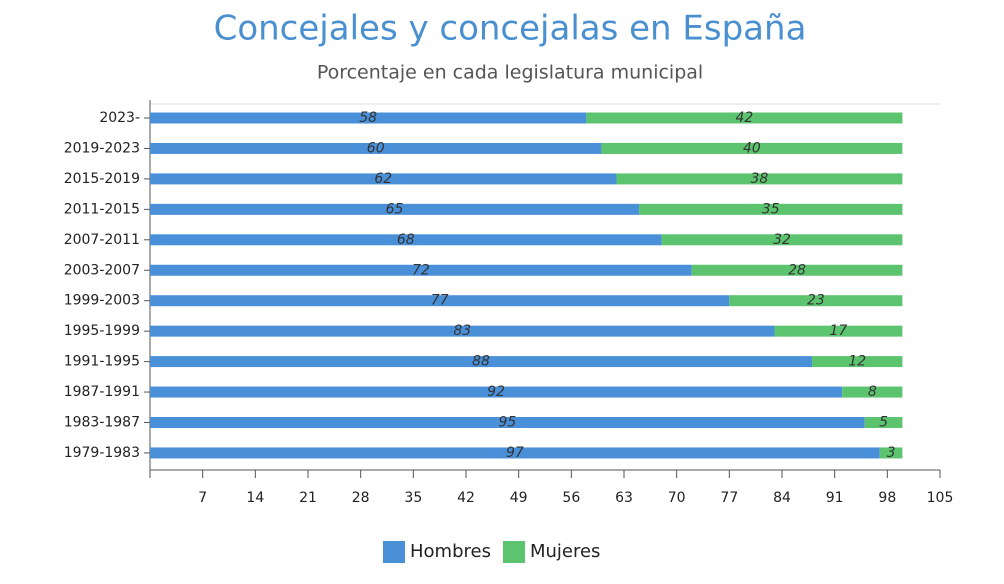  I want to click on y-tick-label: 2011-2015, so click(102, 209).